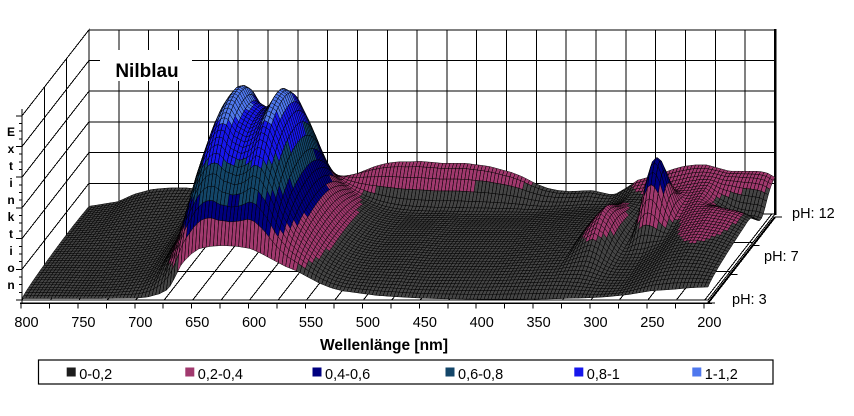 Image resolution: width=854 pixels, height=416 pixels. What do you see at coordinates (368, 323) in the screenshot?
I see `svg-text: 500` at bounding box center [368, 323].